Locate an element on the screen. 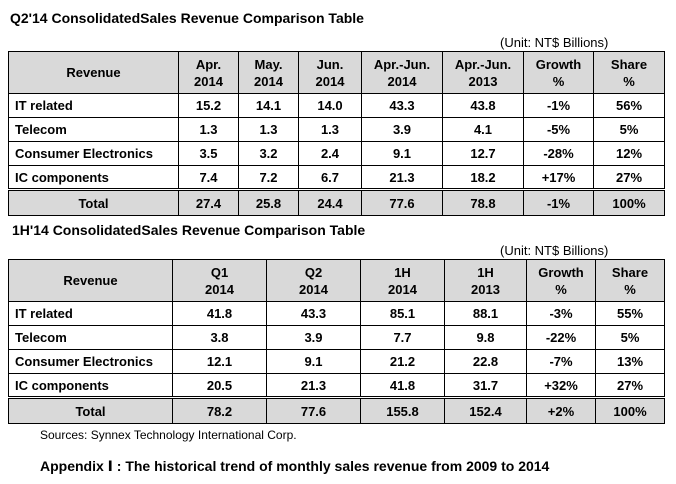 The image size is (676, 484). h1-header-q2-2014: Q2 2014 is located at coordinates (313, 280).